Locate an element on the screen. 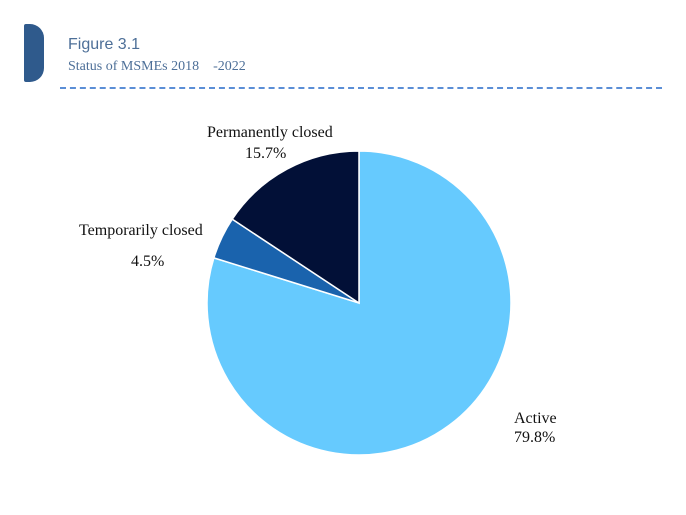 The image size is (686, 515). slice-value-permanently-closed: 15.7% is located at coordinates (265, 153).